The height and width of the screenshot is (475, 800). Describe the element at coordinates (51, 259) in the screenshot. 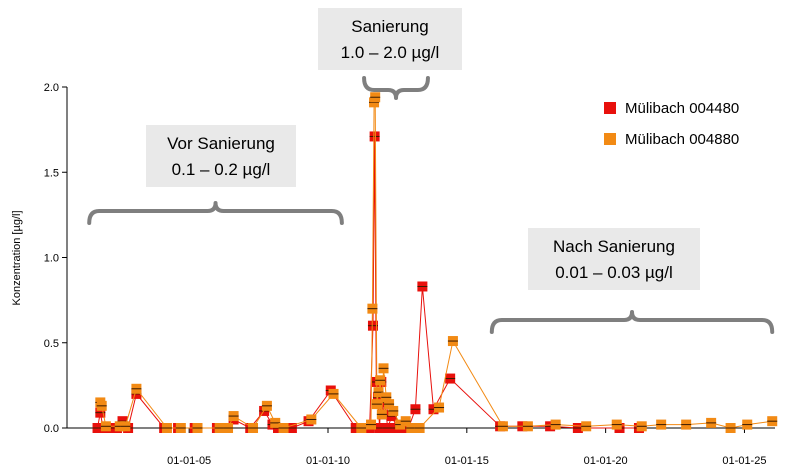

I see `y-tick-label: 1.0` at that location.